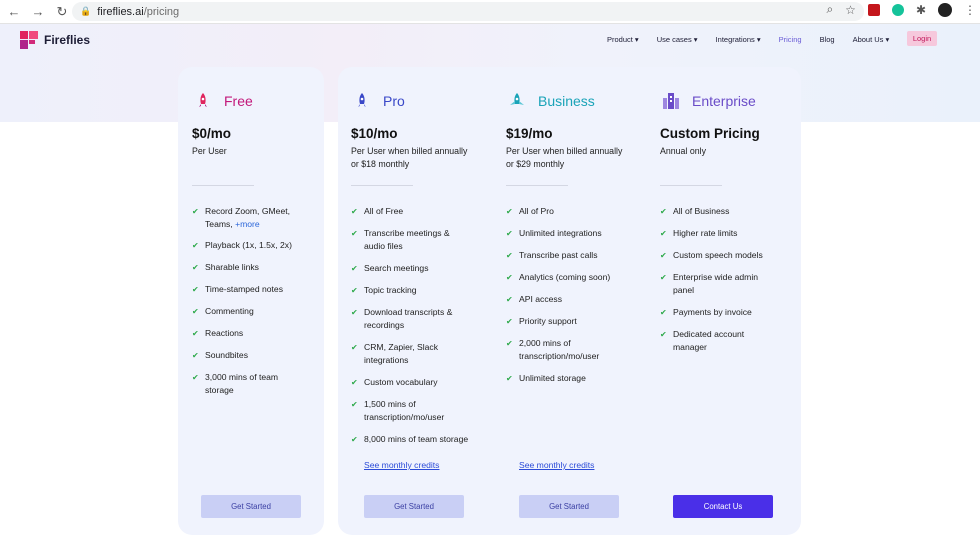 This screenshot has height=556, width=980. I want to click on feature-item: ✔ Analytics (coming soon), so click(558, 277).